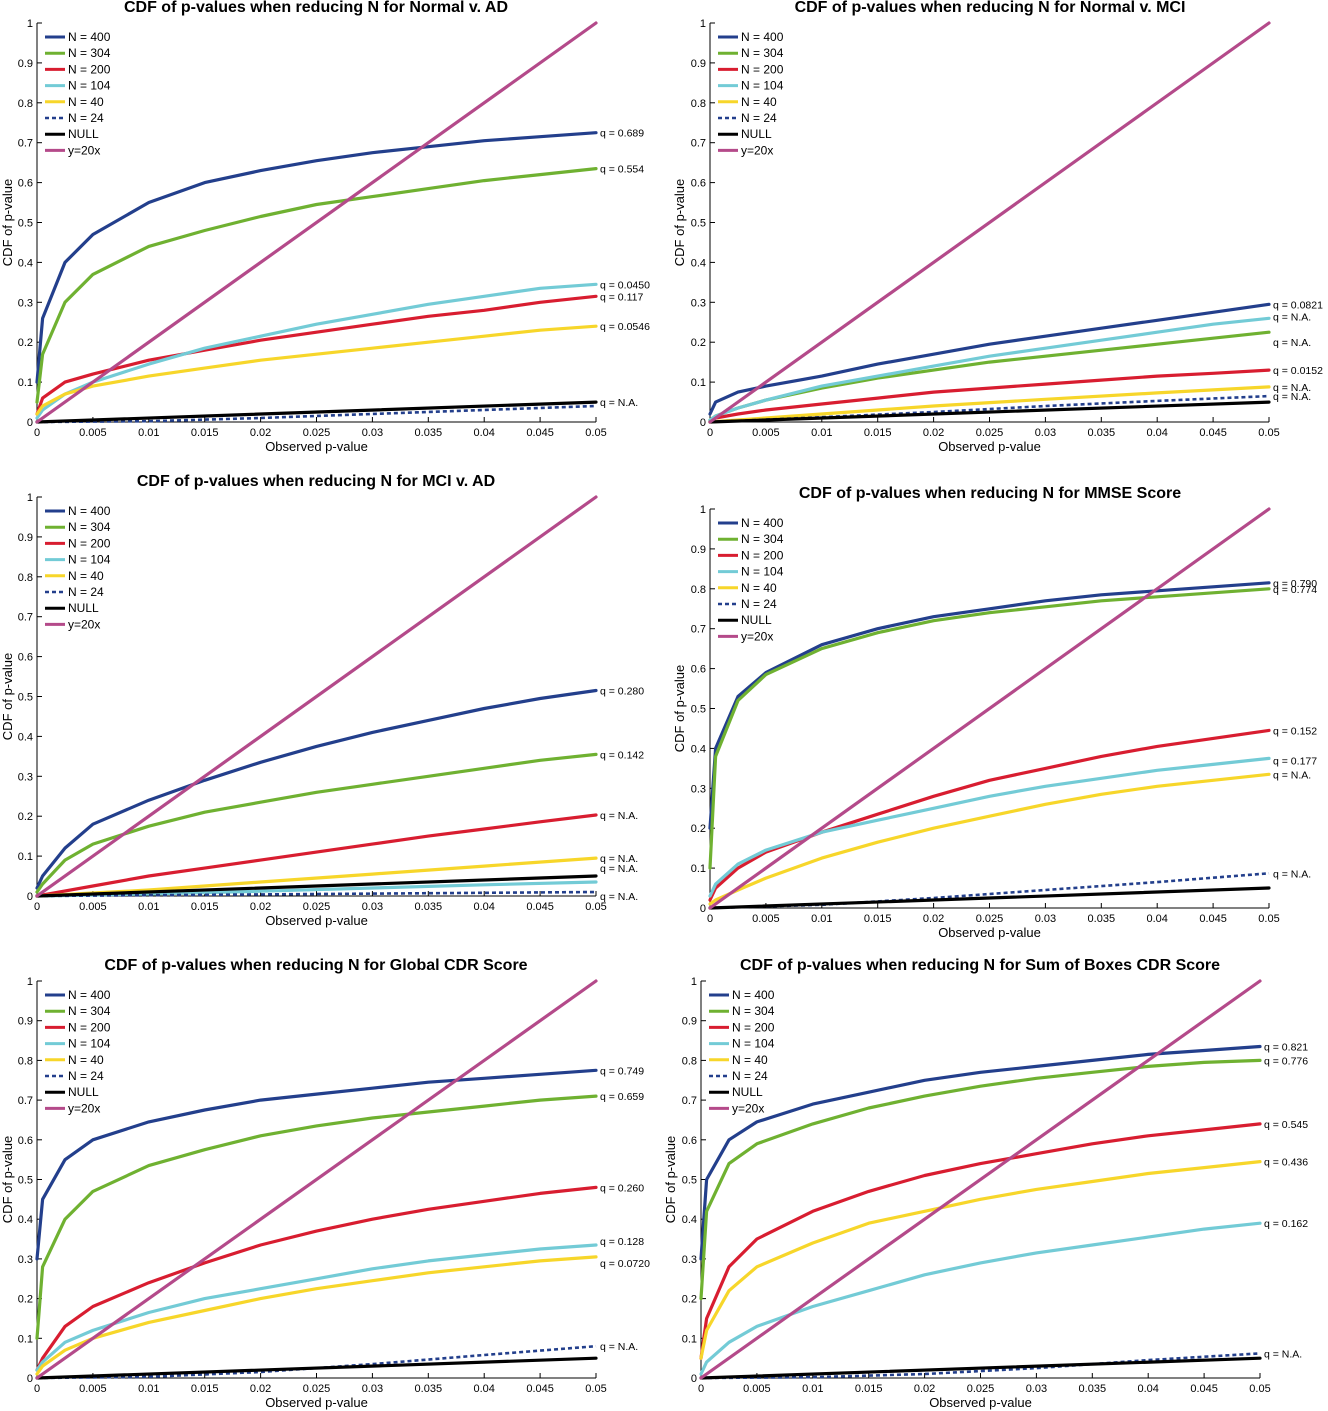 This screenshot has width=1328, height=1411. Describe the element at coordinates (622, 170) in the screenshot. I see `q-value-label: q = 0.554` at that location.